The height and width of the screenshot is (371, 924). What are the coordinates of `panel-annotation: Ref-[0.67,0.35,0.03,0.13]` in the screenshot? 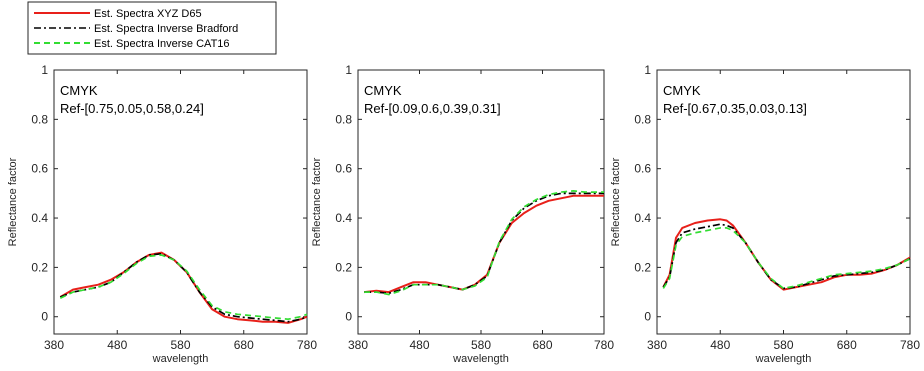 It's located at (735, 108).